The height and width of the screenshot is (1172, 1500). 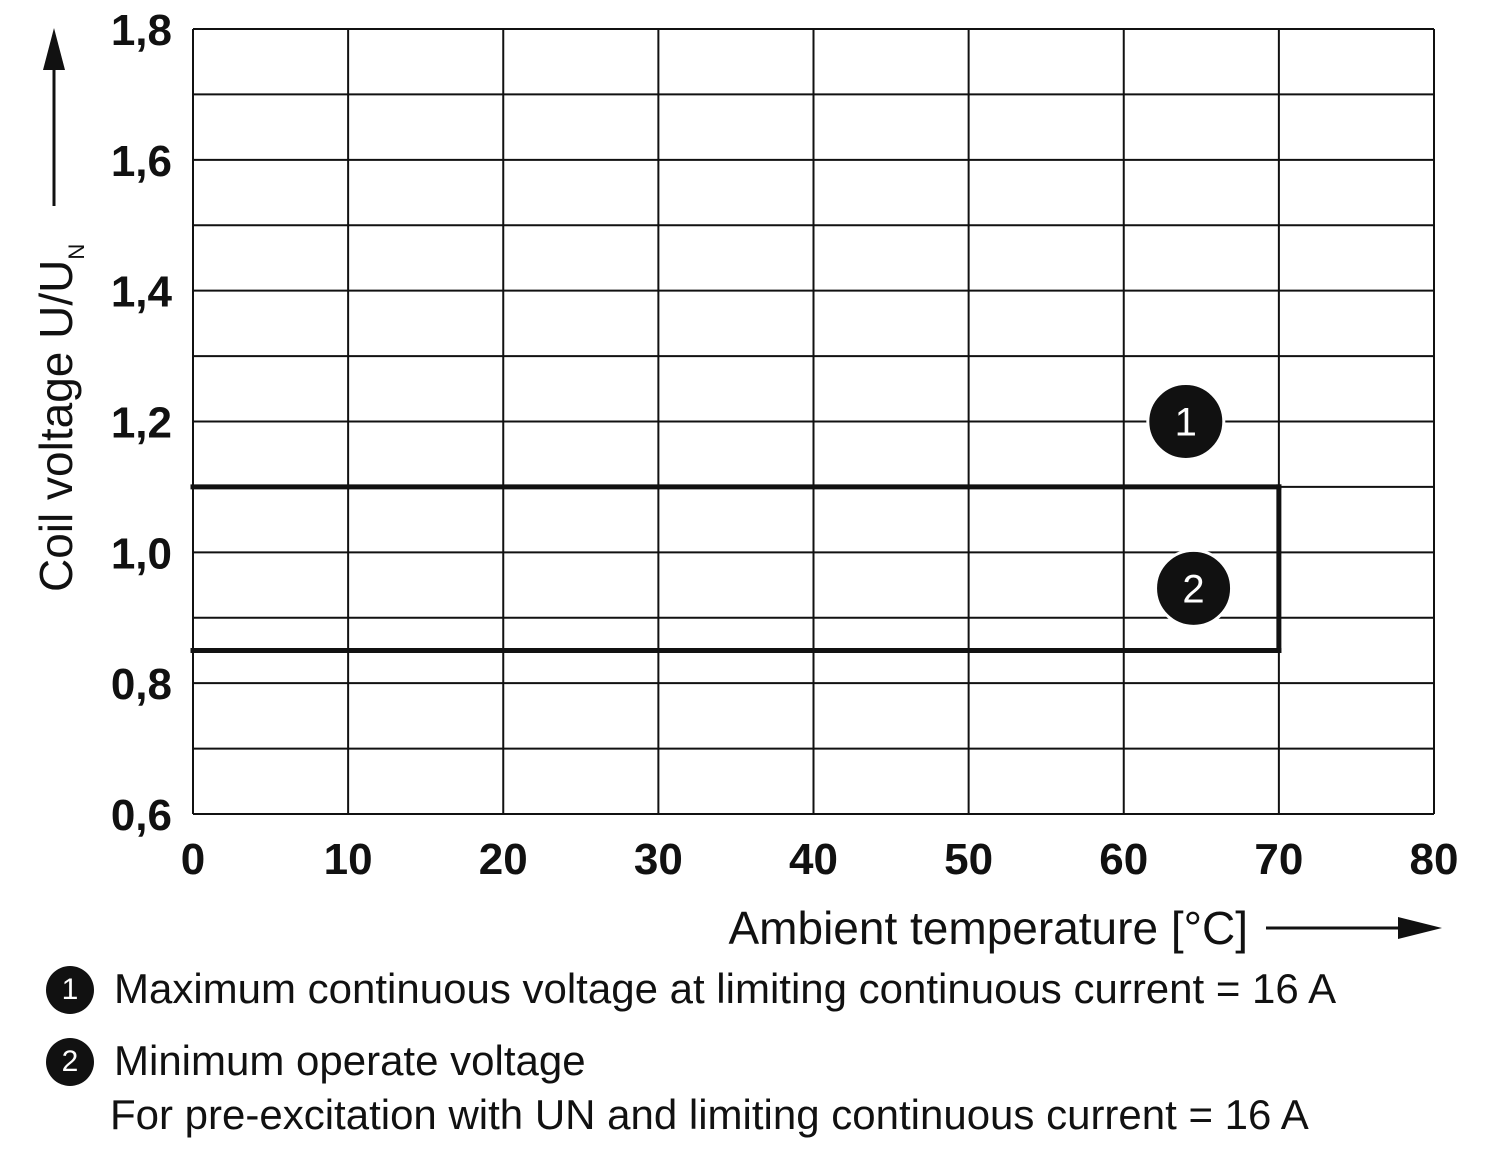 I want to click on x-axis-title: Ambient temperature [°C], so click(x=989, y=928).